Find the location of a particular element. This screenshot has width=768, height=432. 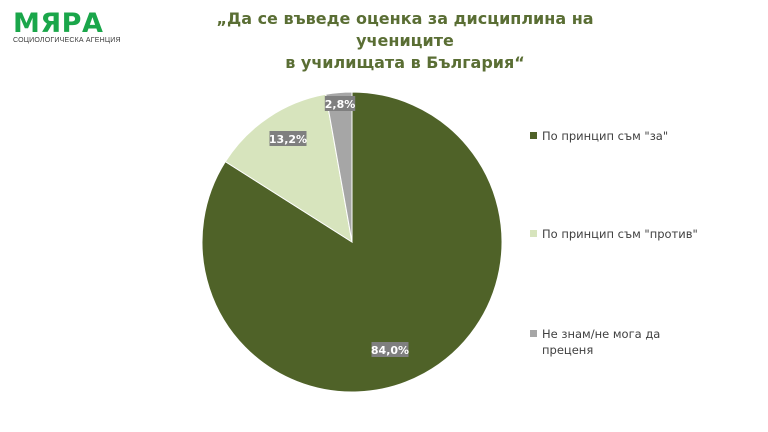

data-label-neznam: 2,8% is located at coordinates (340, 104).